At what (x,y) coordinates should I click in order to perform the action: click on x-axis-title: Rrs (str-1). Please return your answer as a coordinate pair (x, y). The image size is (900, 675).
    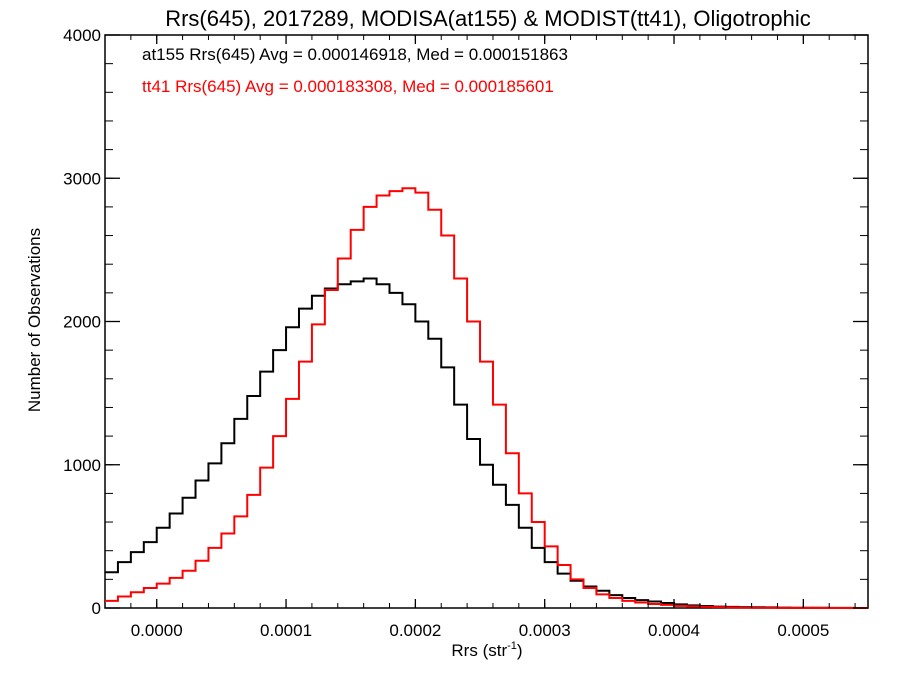
    Looking at the image, I should click on (486, 650).